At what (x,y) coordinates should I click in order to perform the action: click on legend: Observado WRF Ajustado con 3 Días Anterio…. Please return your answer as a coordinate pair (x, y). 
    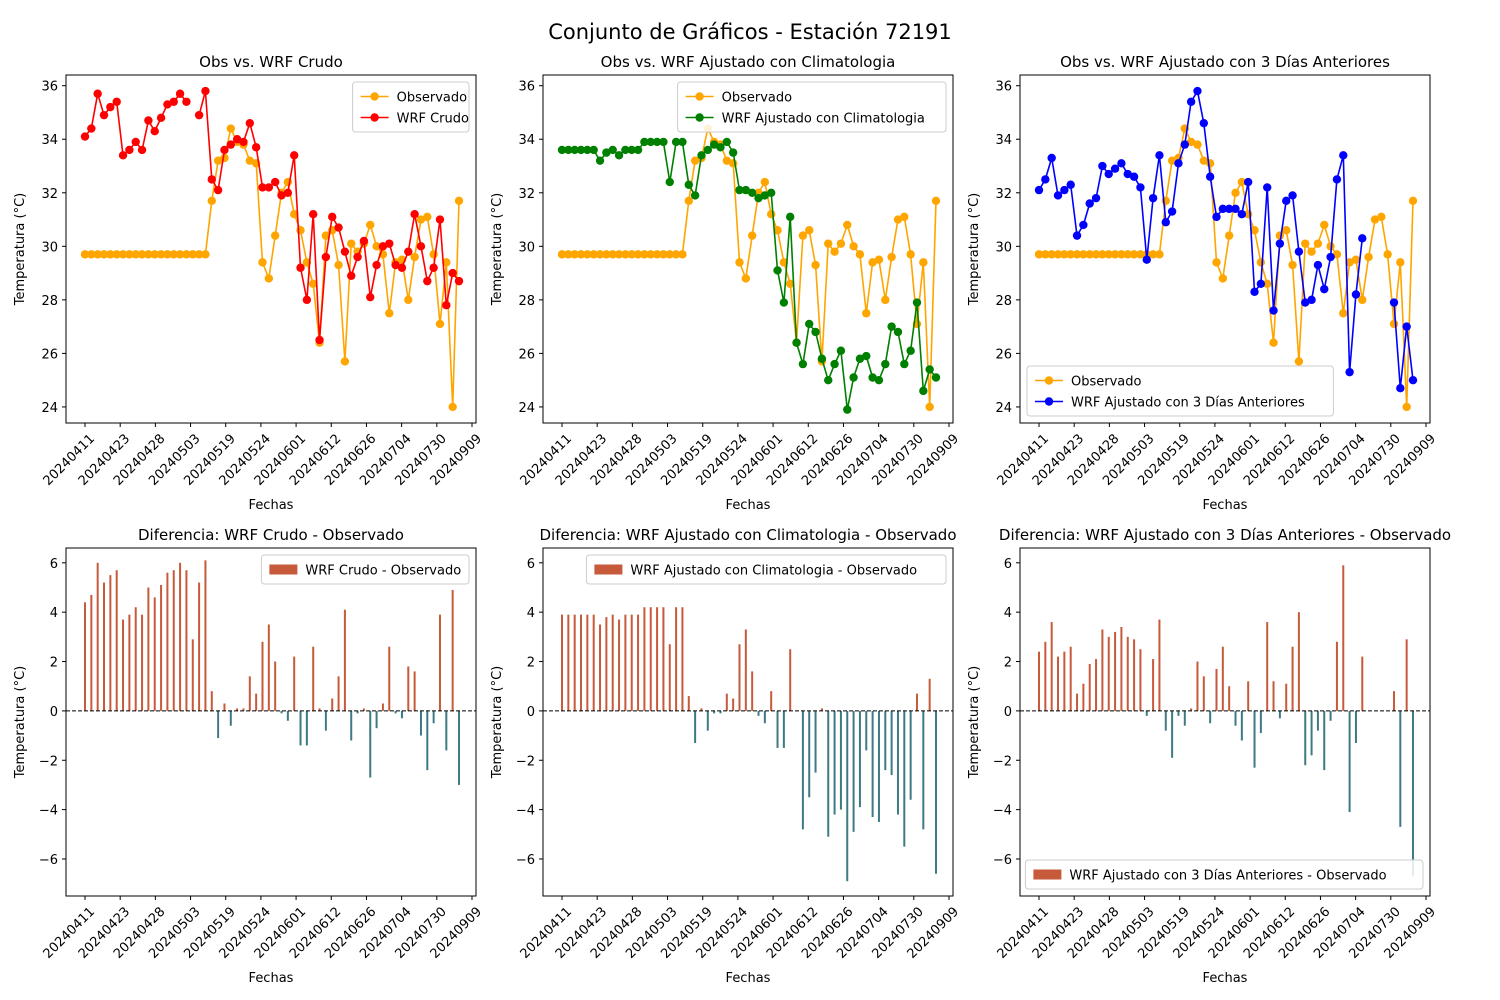
    Looking at the image, I should click on (1180, 391).